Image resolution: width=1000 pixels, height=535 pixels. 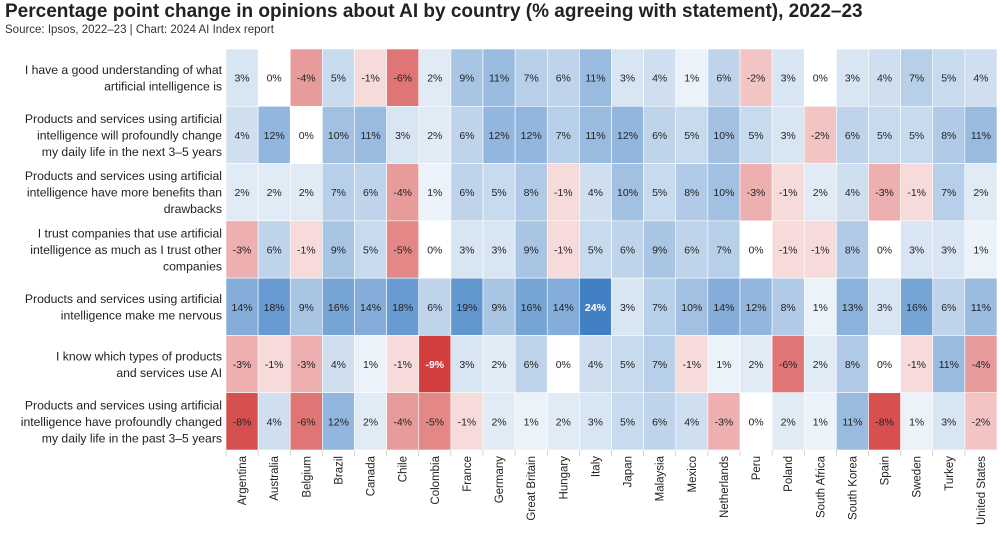 What do you see at coordinates (916, 308) in the screenshot?
I see `cell-value-label: 16%` at bounding box center [916, 308].